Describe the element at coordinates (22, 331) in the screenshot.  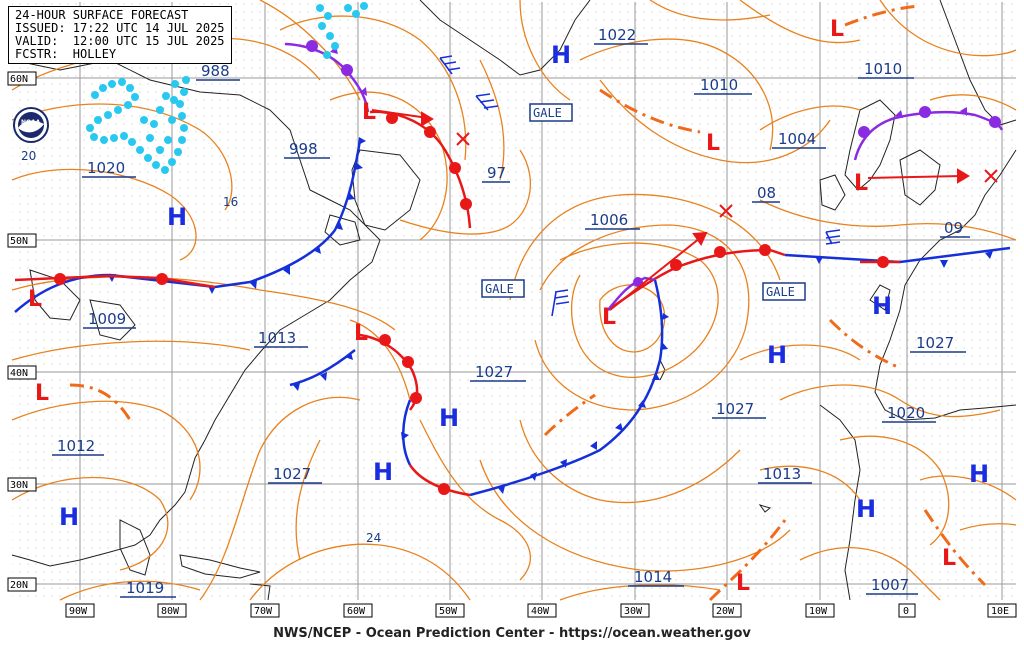
I see `latitude-labels: 60N 50N 40N 30N 20N` at that location.